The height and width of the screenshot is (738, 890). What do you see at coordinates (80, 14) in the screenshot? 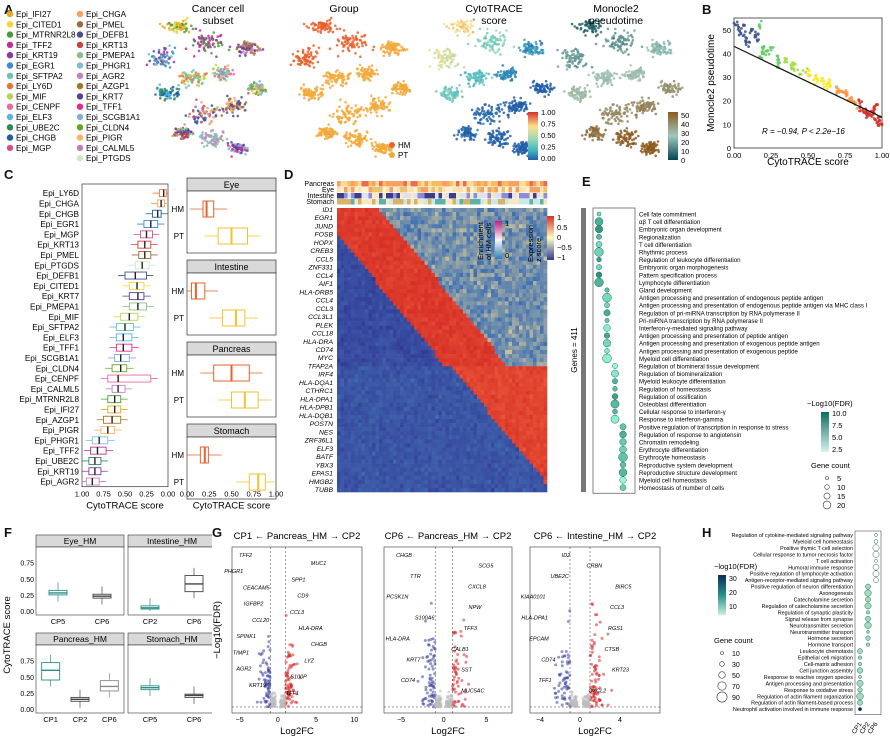
I see `legend-dot` at bounding box center [80, 14].